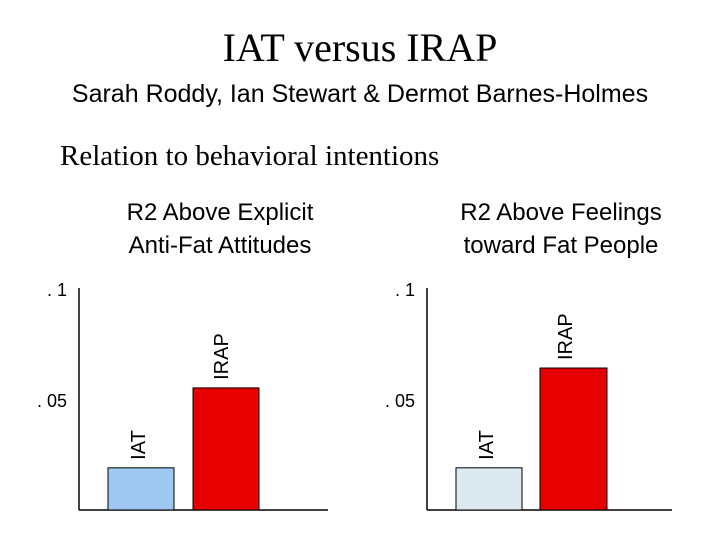  I want to click on chart-0-bar-iat, so click(141, 489).